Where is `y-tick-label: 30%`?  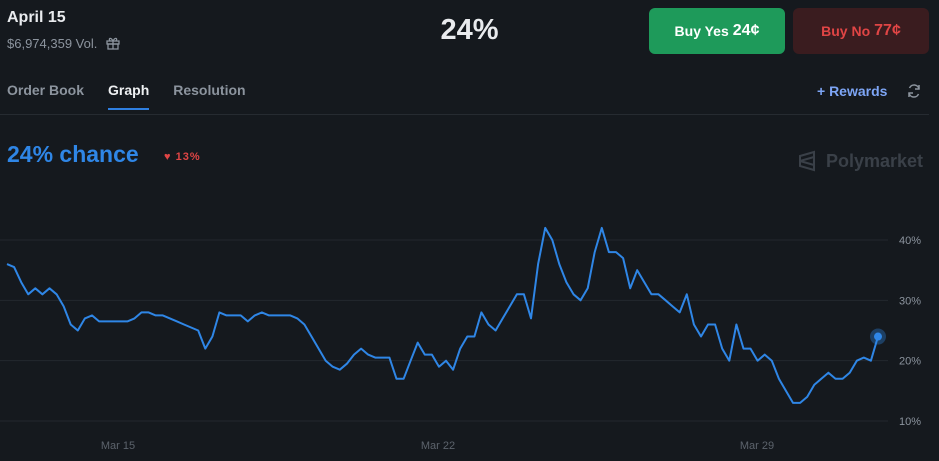 y-tick-label: 30% is located at coordinates (910, 301).